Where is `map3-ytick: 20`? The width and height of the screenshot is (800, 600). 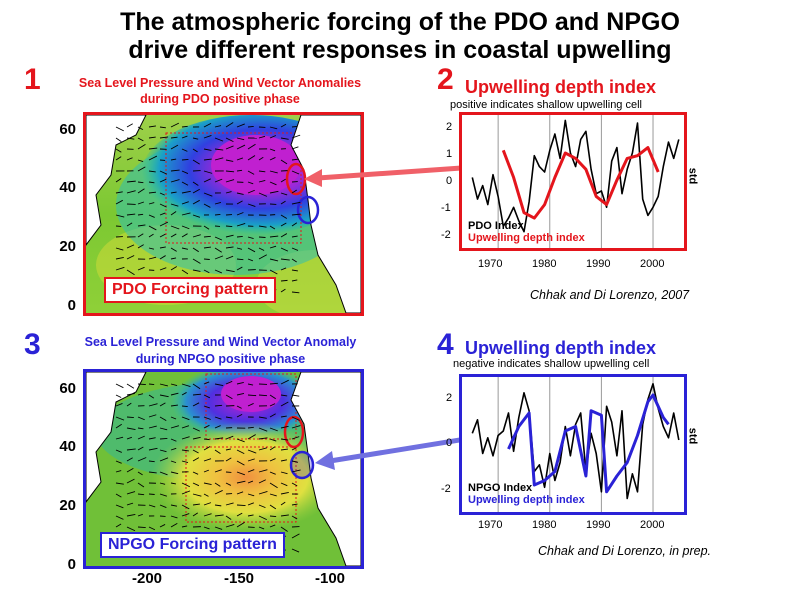
map3-ytick: 20 is located at coordinates (67, 505).